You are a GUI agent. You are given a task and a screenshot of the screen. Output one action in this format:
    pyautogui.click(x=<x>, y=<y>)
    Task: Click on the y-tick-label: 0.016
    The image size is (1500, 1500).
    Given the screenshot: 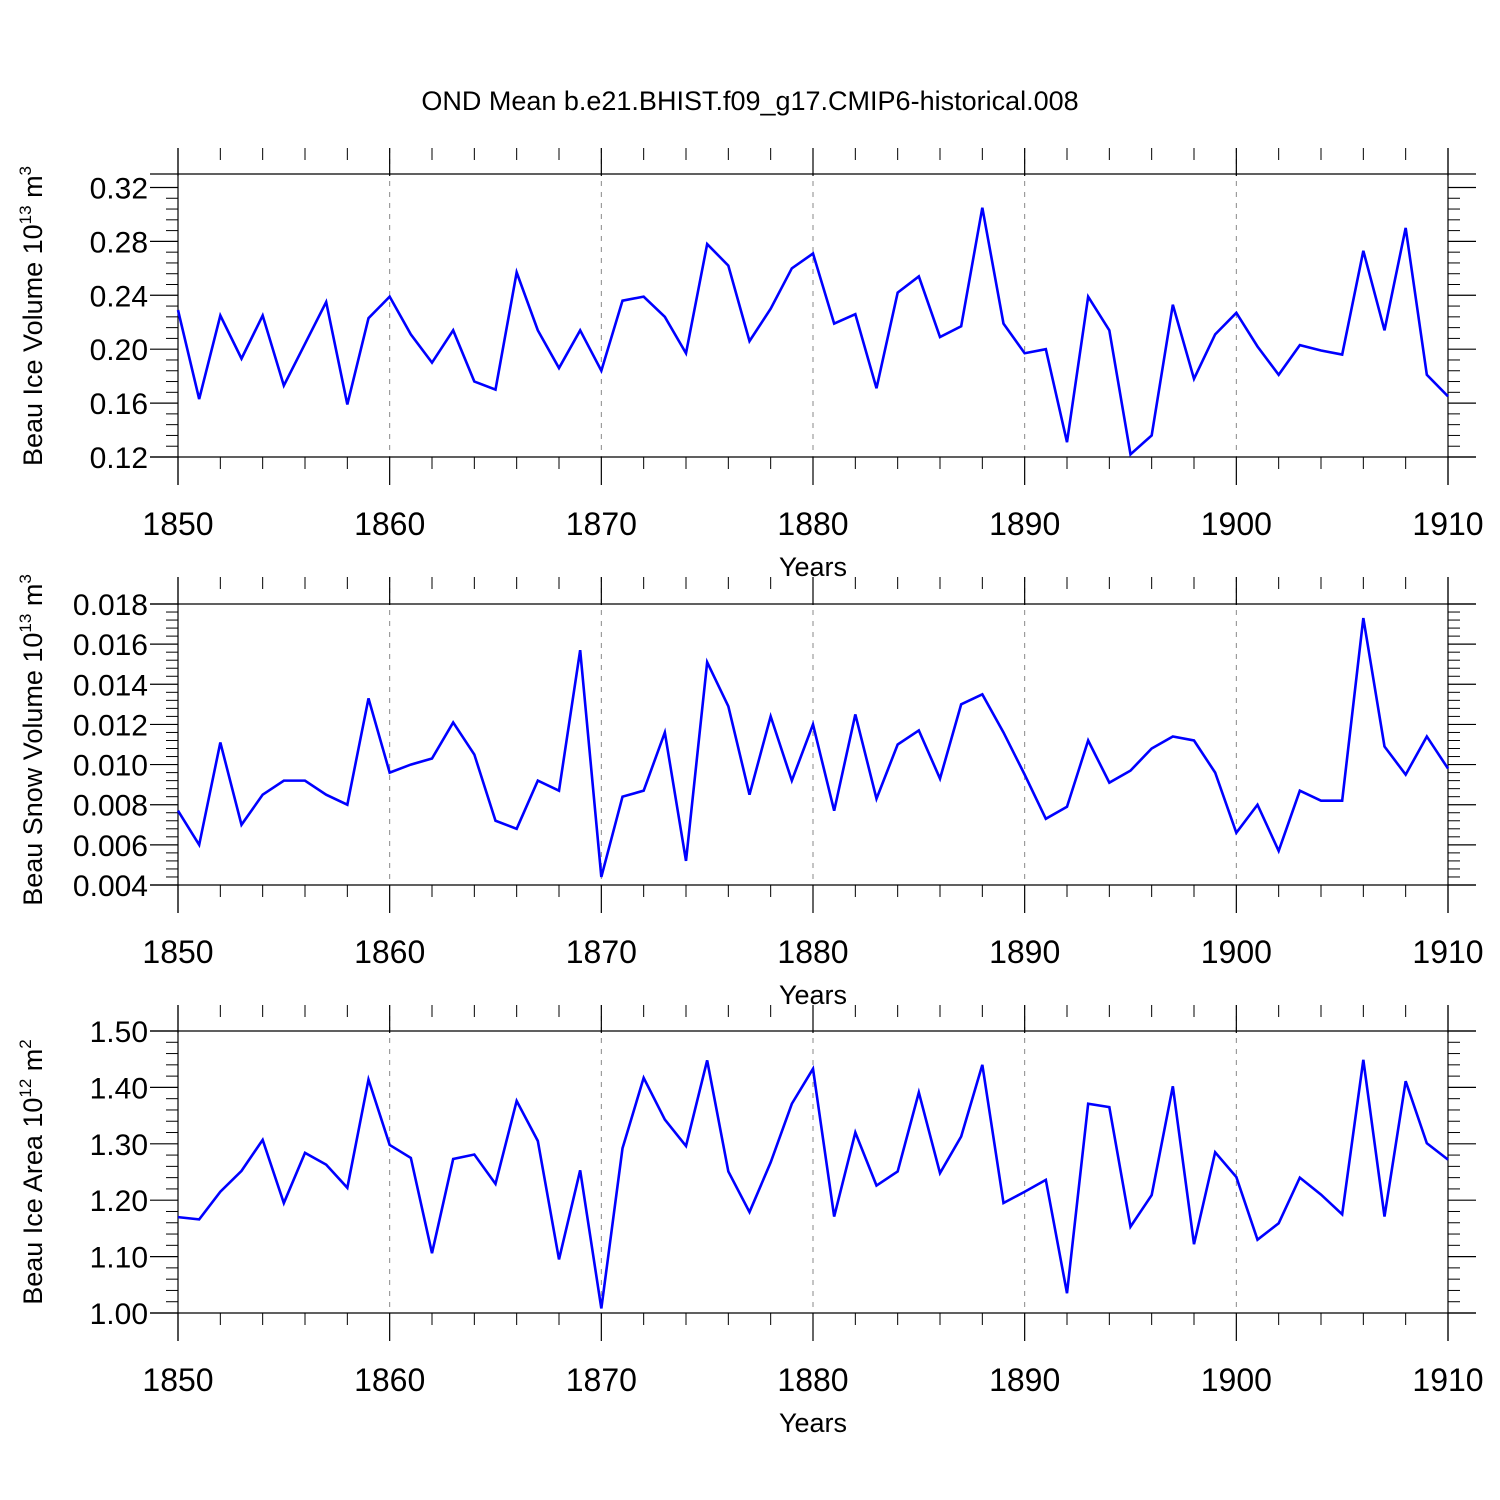 What is the action you would take?
    pyautogui.click(x=110, y=645)
    